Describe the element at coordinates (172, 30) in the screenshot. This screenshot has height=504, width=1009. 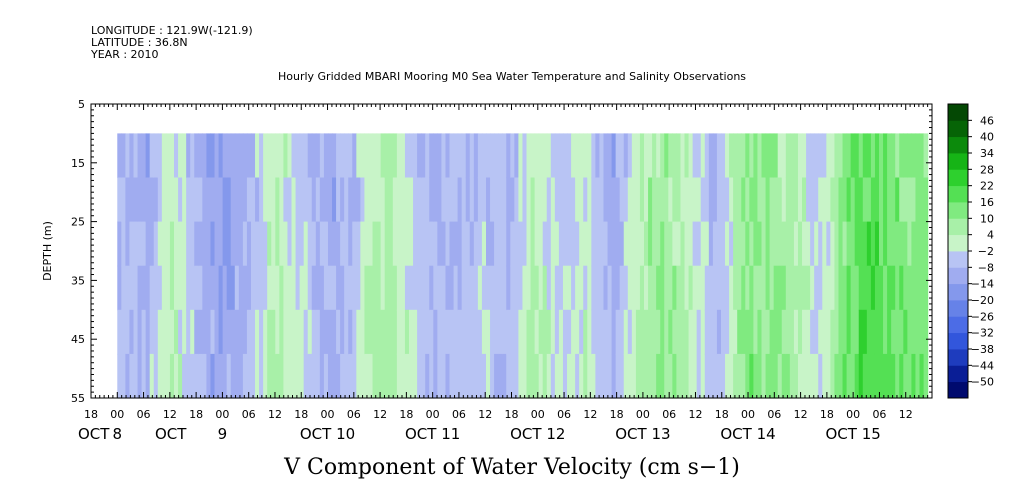
I see `longitude-label: LONGITUDE : 121.9W(-121.9)` at that location.